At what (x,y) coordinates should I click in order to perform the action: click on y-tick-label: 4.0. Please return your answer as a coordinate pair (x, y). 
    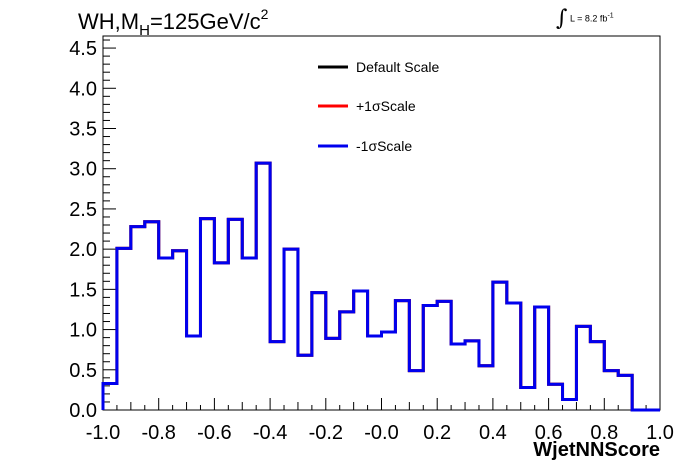
    Looking at the image, I should click on (83, 89).